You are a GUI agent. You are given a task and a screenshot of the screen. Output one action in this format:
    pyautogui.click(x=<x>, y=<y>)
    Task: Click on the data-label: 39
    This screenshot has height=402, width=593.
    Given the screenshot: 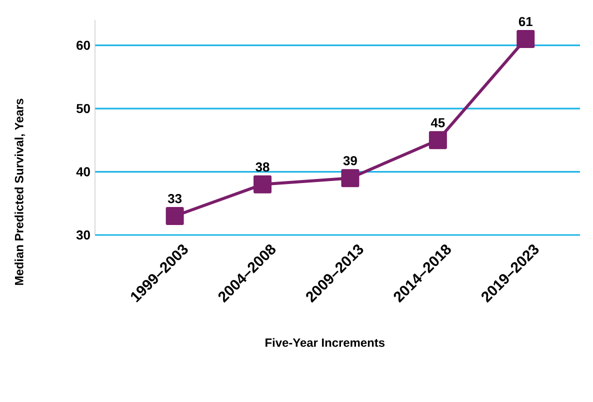 What is the action you would take?
    pyautogui.click(x=350, y=161)
    